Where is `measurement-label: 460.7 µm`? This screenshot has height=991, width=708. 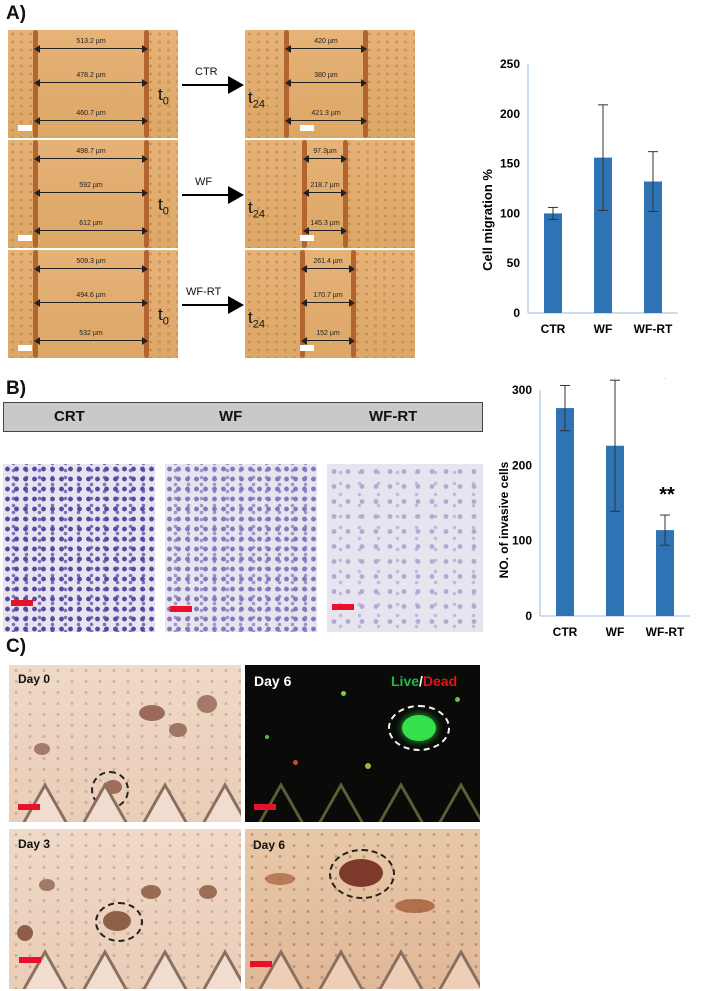 measurement-label: 460.7 µm is located at coordinates (91, 113).